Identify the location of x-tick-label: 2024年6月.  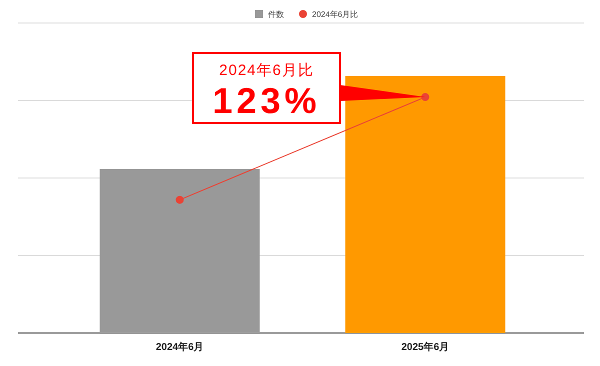
(180, 347).